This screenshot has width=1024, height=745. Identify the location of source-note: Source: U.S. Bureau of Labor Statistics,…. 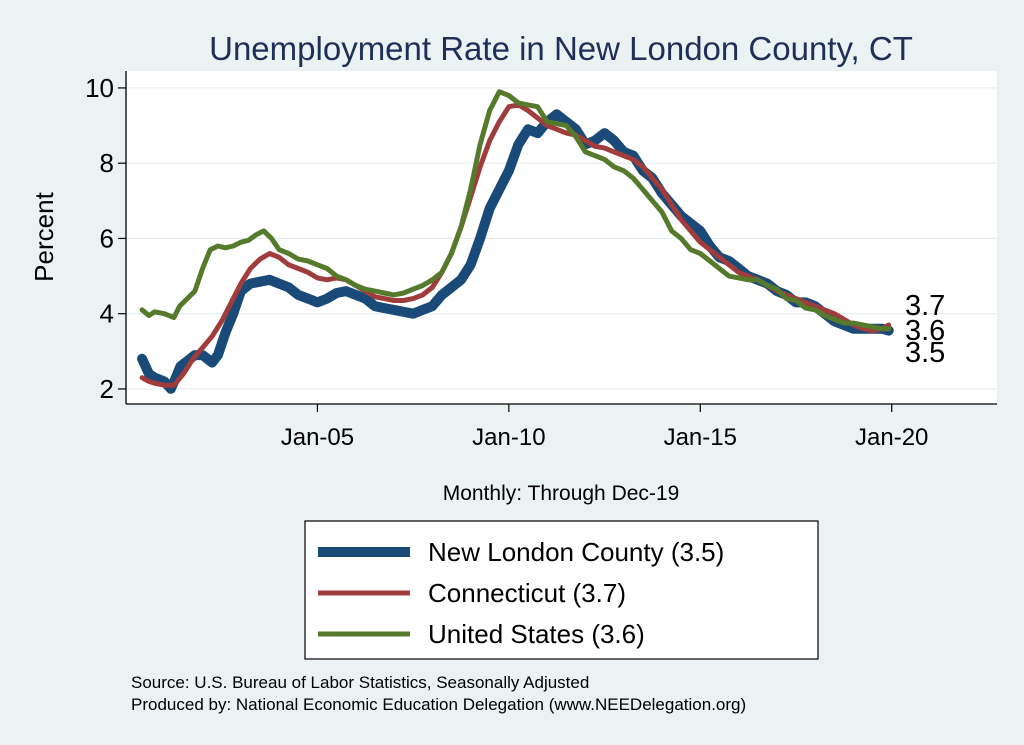
(360, 682).